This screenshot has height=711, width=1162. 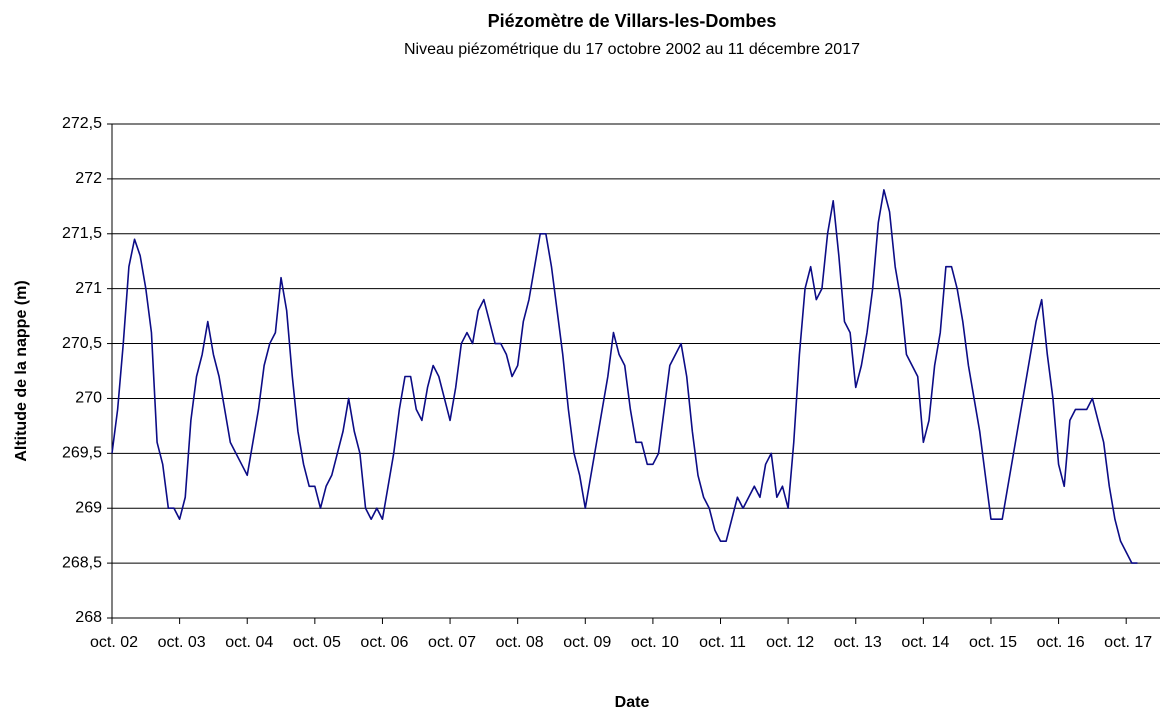 What do you see at coordinates (317, 642) in the screenshot?
I see `x-tick-label: oct. 05` at bounding box center [317, 642].